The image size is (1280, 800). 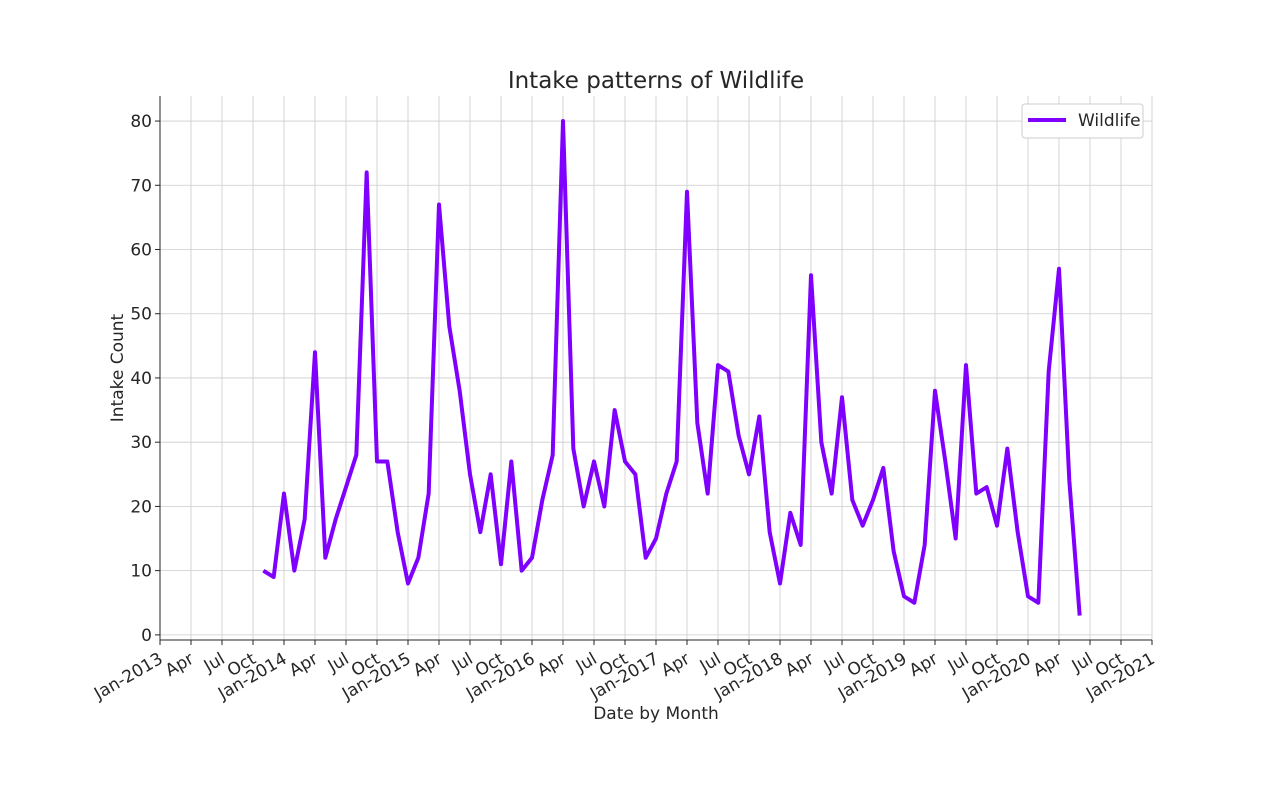 I want to click on x-axis-label: Date by Month, so click(x=656, y=714).